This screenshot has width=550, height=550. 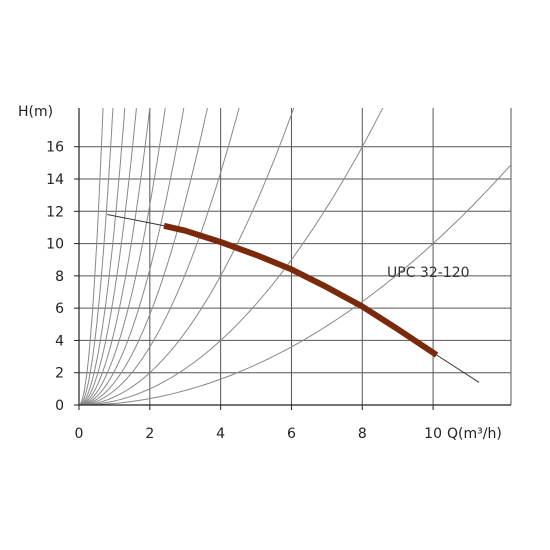 What do you see at coordinates (149, 434) in the screenshot?
I see `x-tick-label-1: 2` at bounding box center [149, 434].